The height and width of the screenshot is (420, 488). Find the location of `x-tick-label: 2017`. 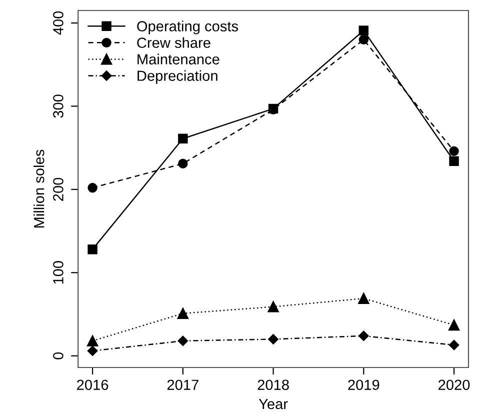

x-tick-label: 2017 is located at coordinates (182, 385).